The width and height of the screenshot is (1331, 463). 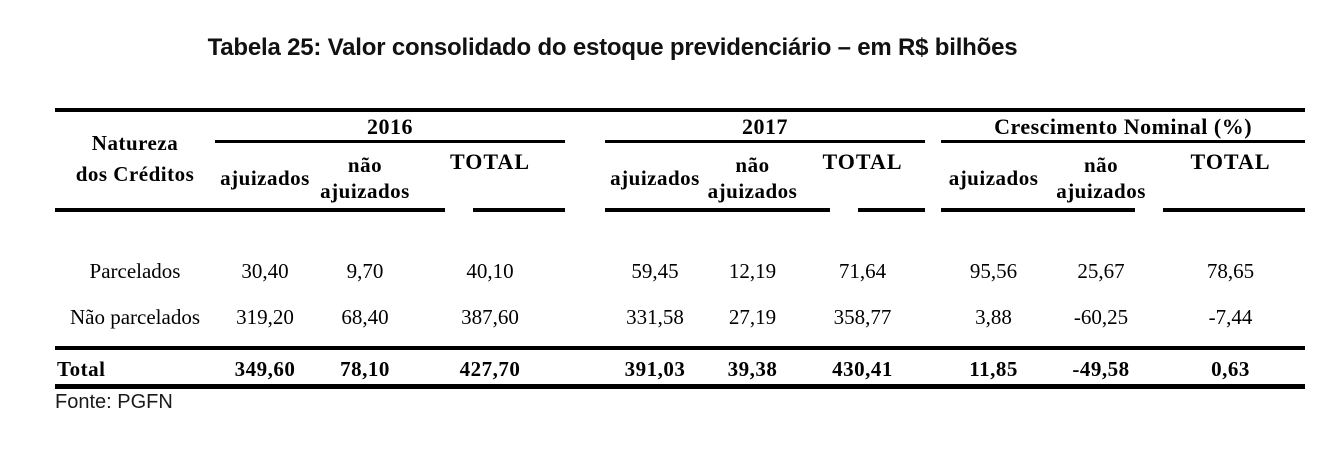 What do you see at coordinates (1101, 270) in the screenshot?
I see `cell: 25,67` at bounding box center [1101, 270].